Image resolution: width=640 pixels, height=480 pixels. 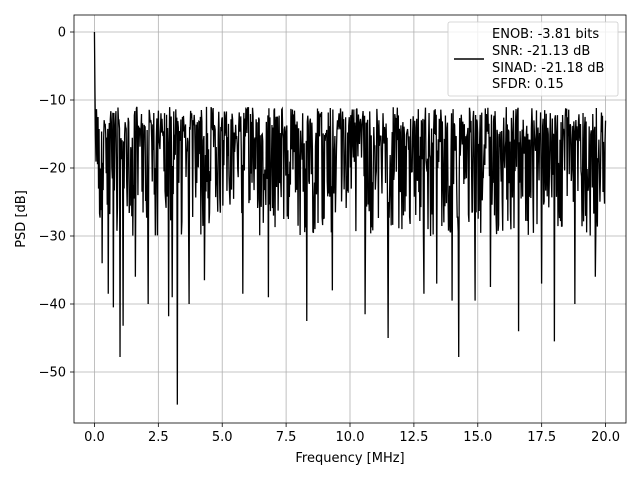 I want to click on legend-sinad: SINAD: -21.18 dB, so click(x=548, y=68).